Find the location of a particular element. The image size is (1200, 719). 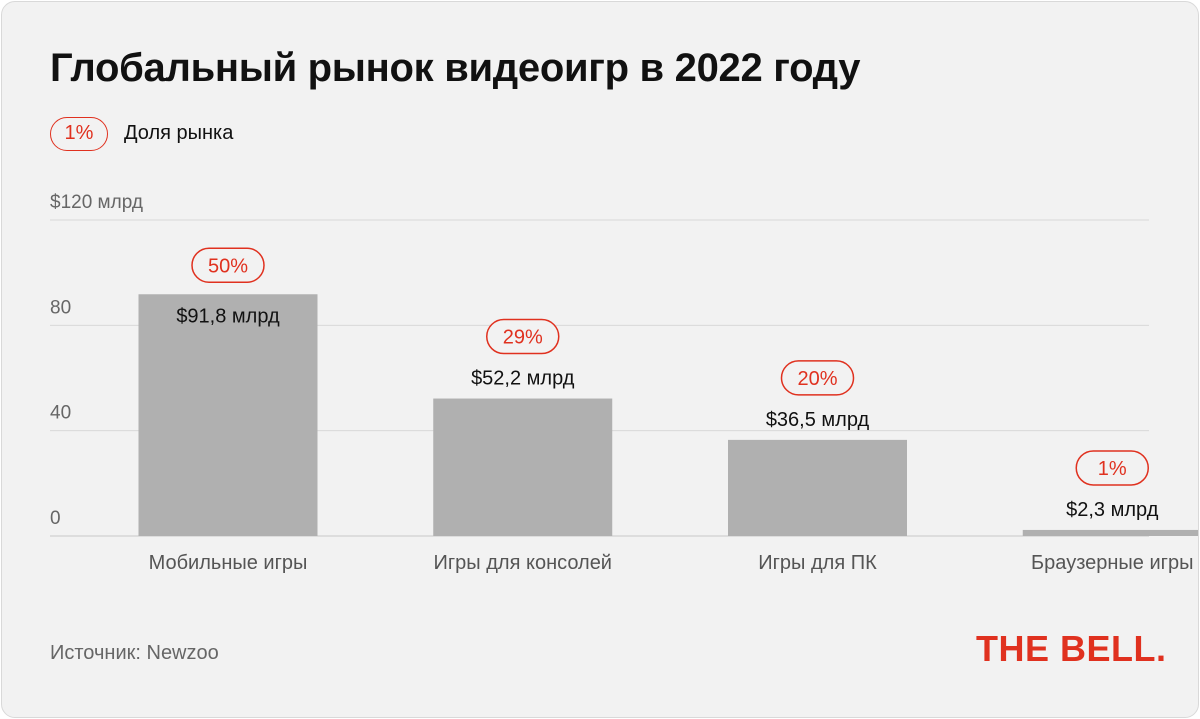

legend-share-pill: 1% is located at coordinates (79, 134).